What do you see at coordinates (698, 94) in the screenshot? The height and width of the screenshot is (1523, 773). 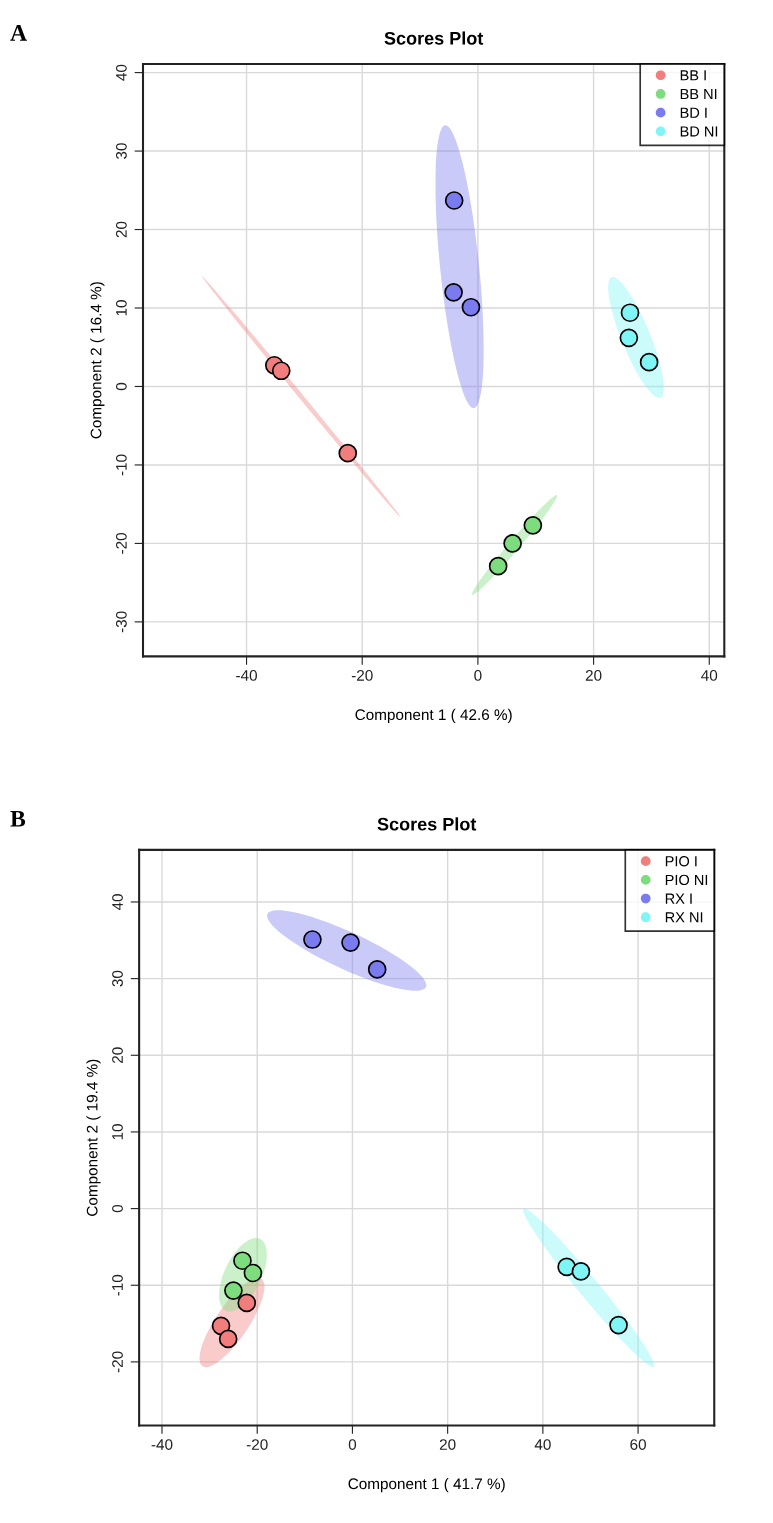 I see `legend-label: BB NI` at bounding box center [698, 94].